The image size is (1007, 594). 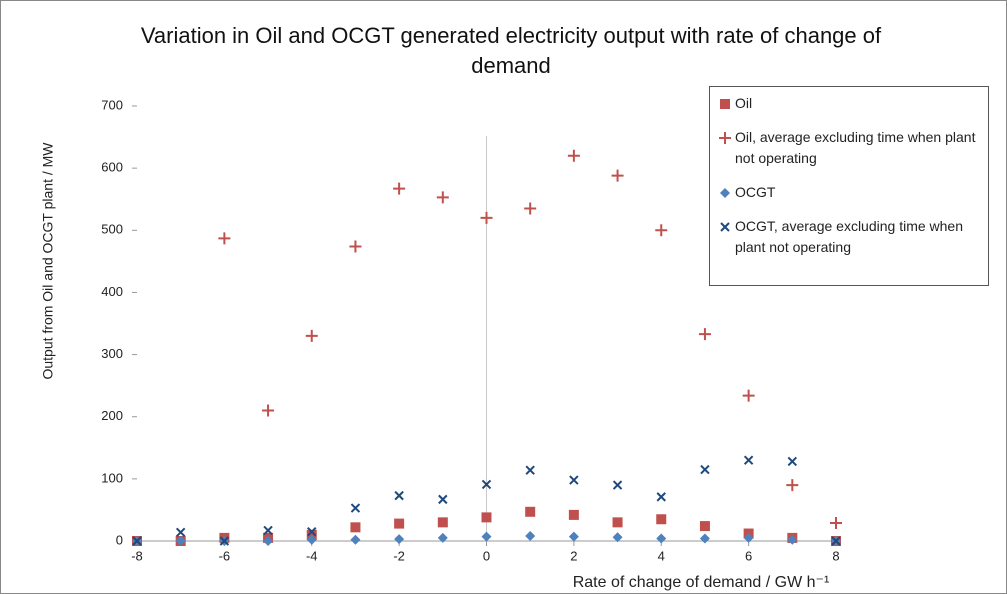 I want to click on x-tick-label: -4, so click(x=312, y=555).